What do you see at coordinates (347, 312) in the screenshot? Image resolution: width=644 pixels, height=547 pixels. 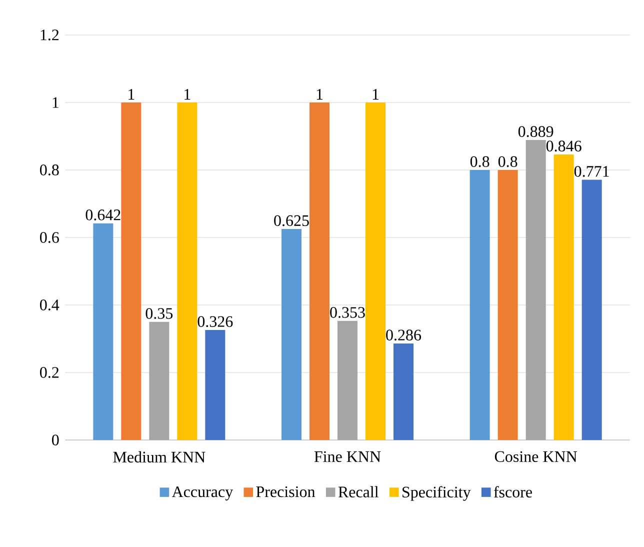 I see `data-label: 0.353` at bounding box center [347, 312].